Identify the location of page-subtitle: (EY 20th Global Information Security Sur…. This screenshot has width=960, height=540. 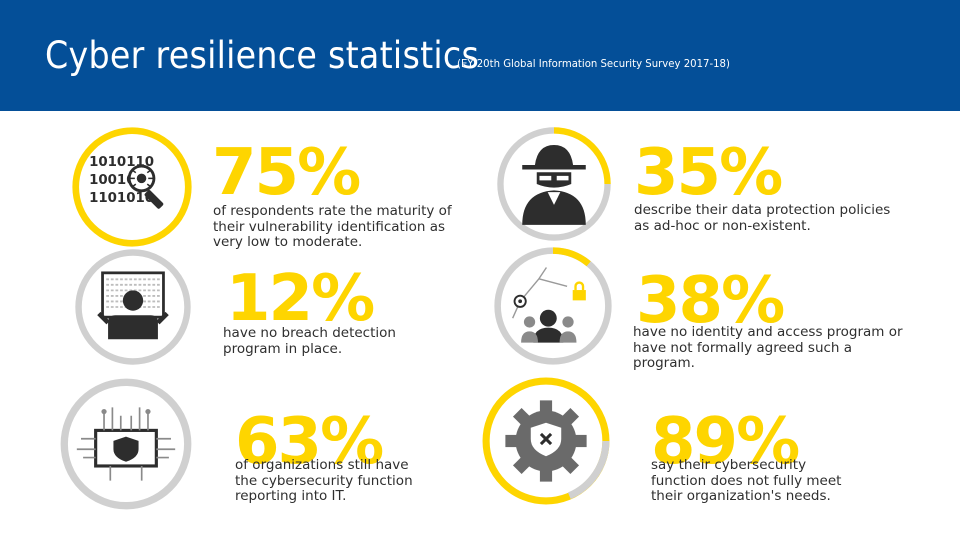
(593, 63).